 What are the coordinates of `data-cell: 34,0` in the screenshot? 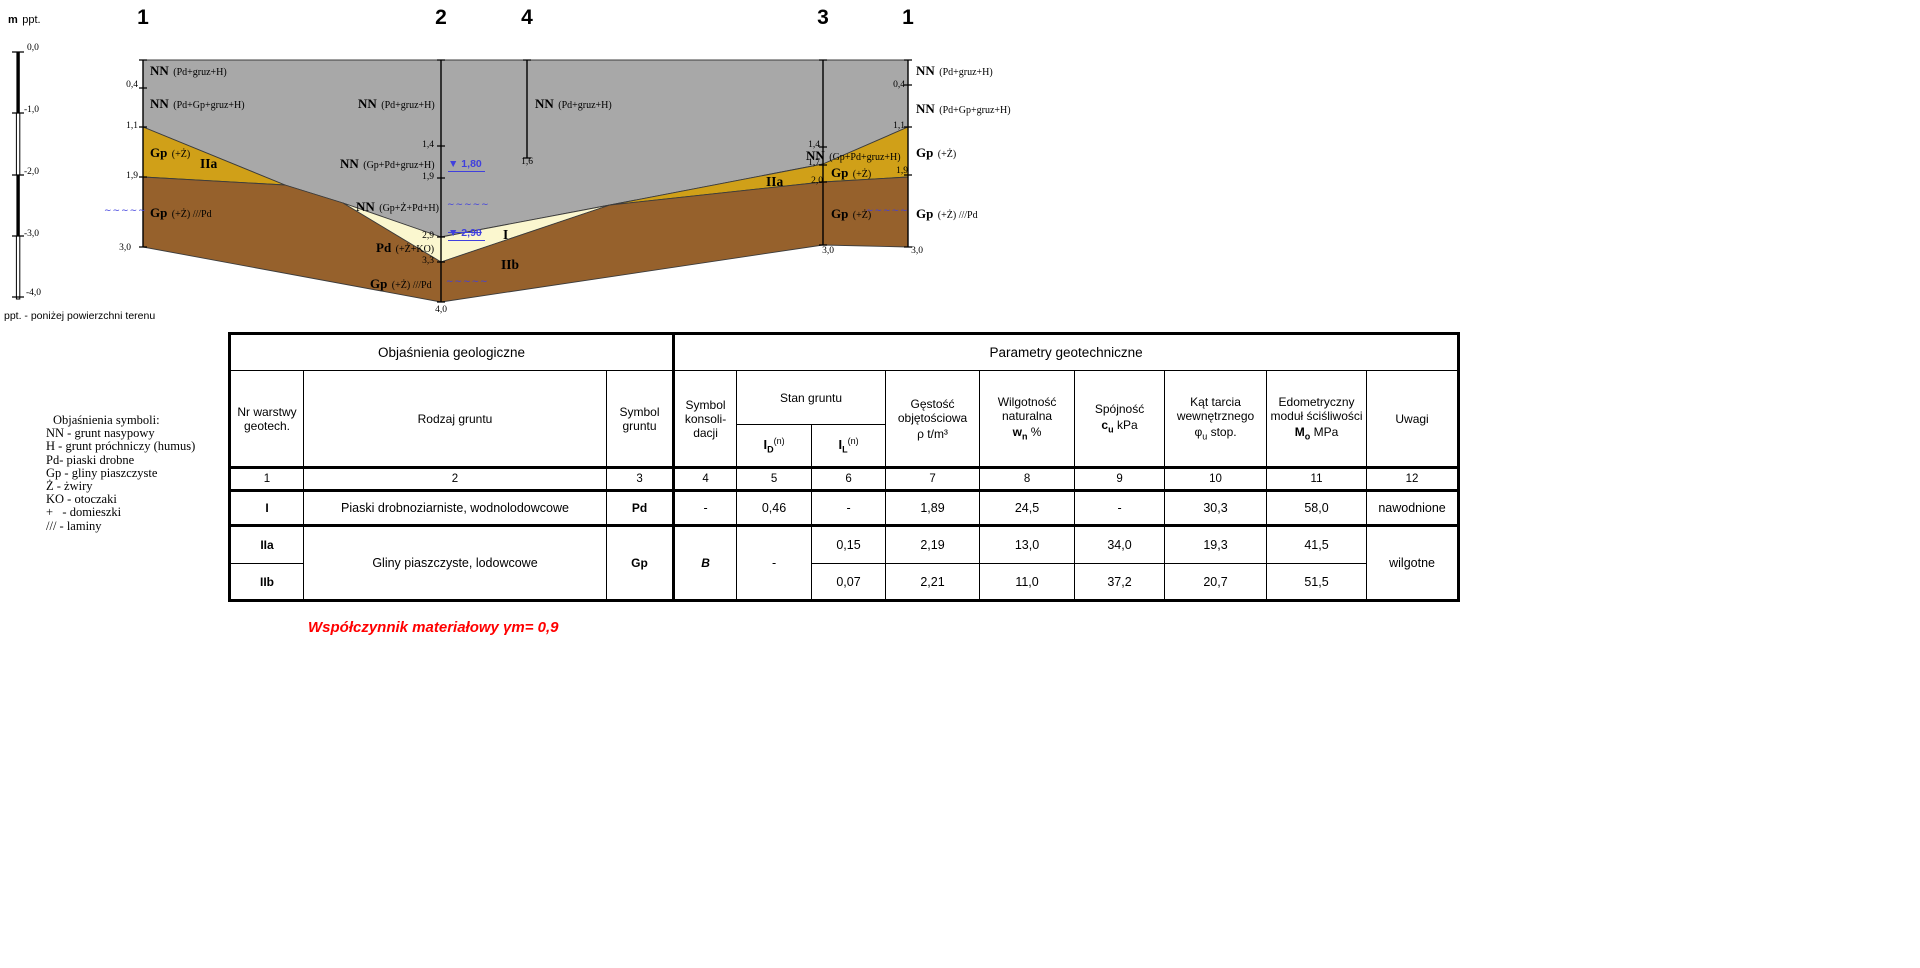 It's located at (1120, 544).